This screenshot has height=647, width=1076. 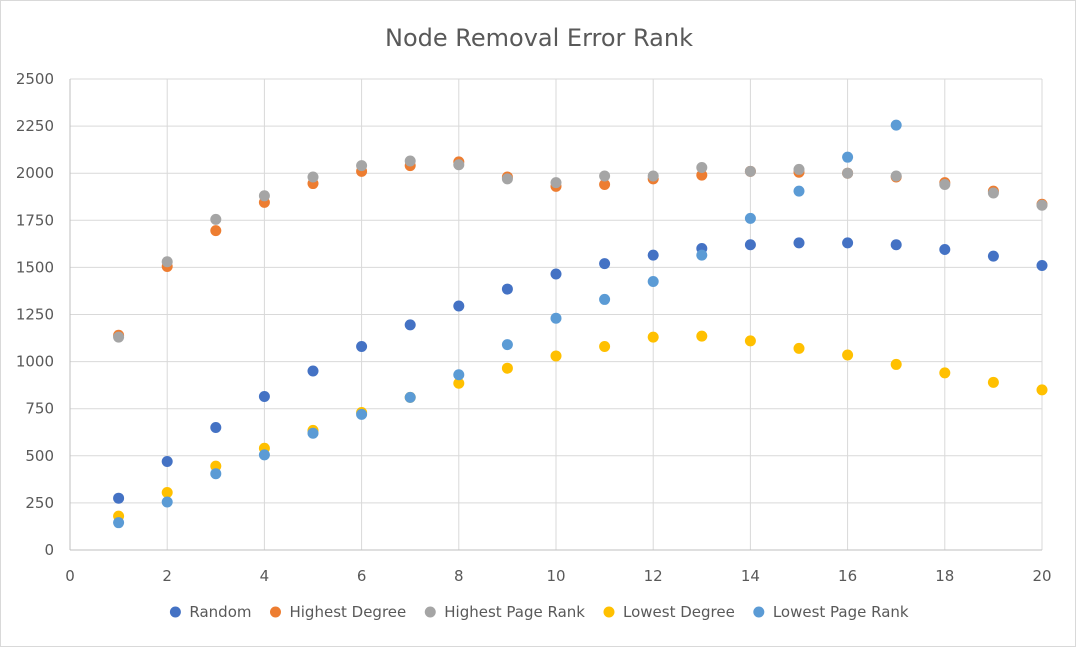 I want to click on x-tick-label: 6, so click(x=362, y=576).